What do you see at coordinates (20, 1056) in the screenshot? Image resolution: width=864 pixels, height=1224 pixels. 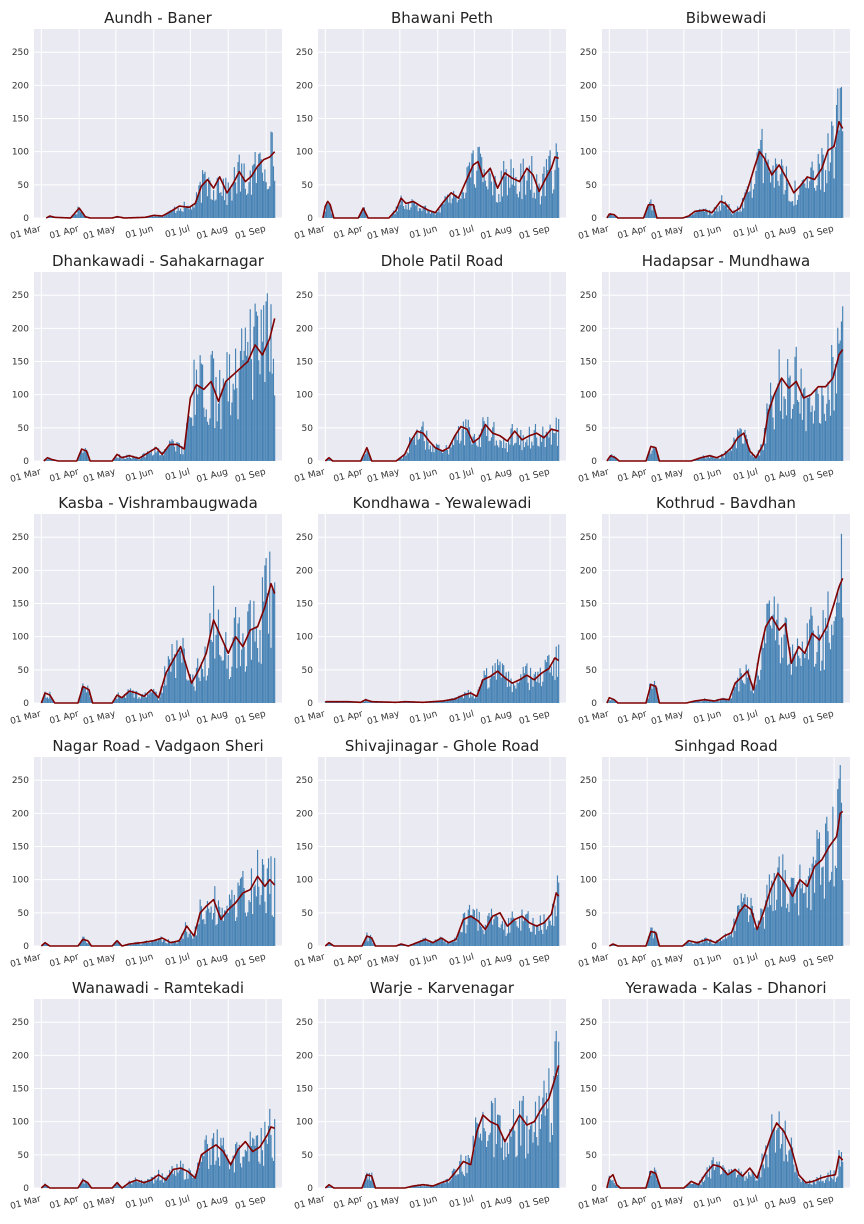 I see `y-tick-label: 200` at bounding box center [20, 1056].